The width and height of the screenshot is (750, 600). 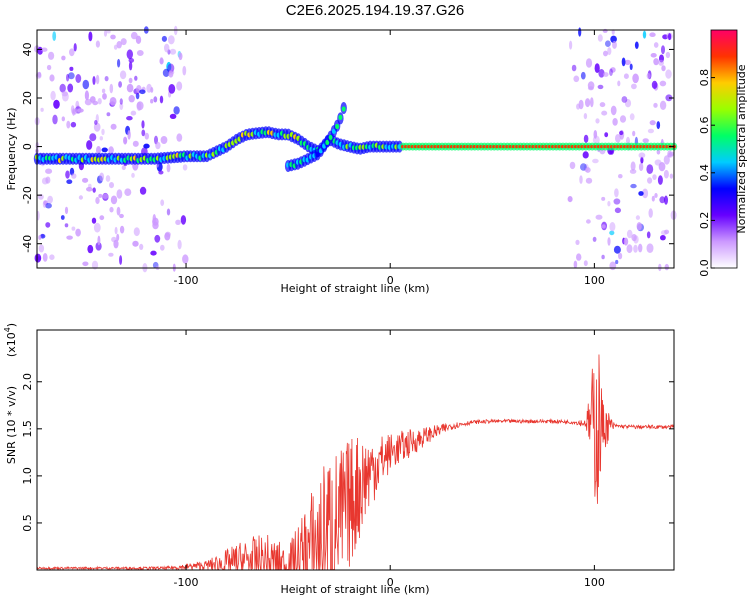 I want to click on snr-x-tick-label: -100, so click(x=186, y=582).